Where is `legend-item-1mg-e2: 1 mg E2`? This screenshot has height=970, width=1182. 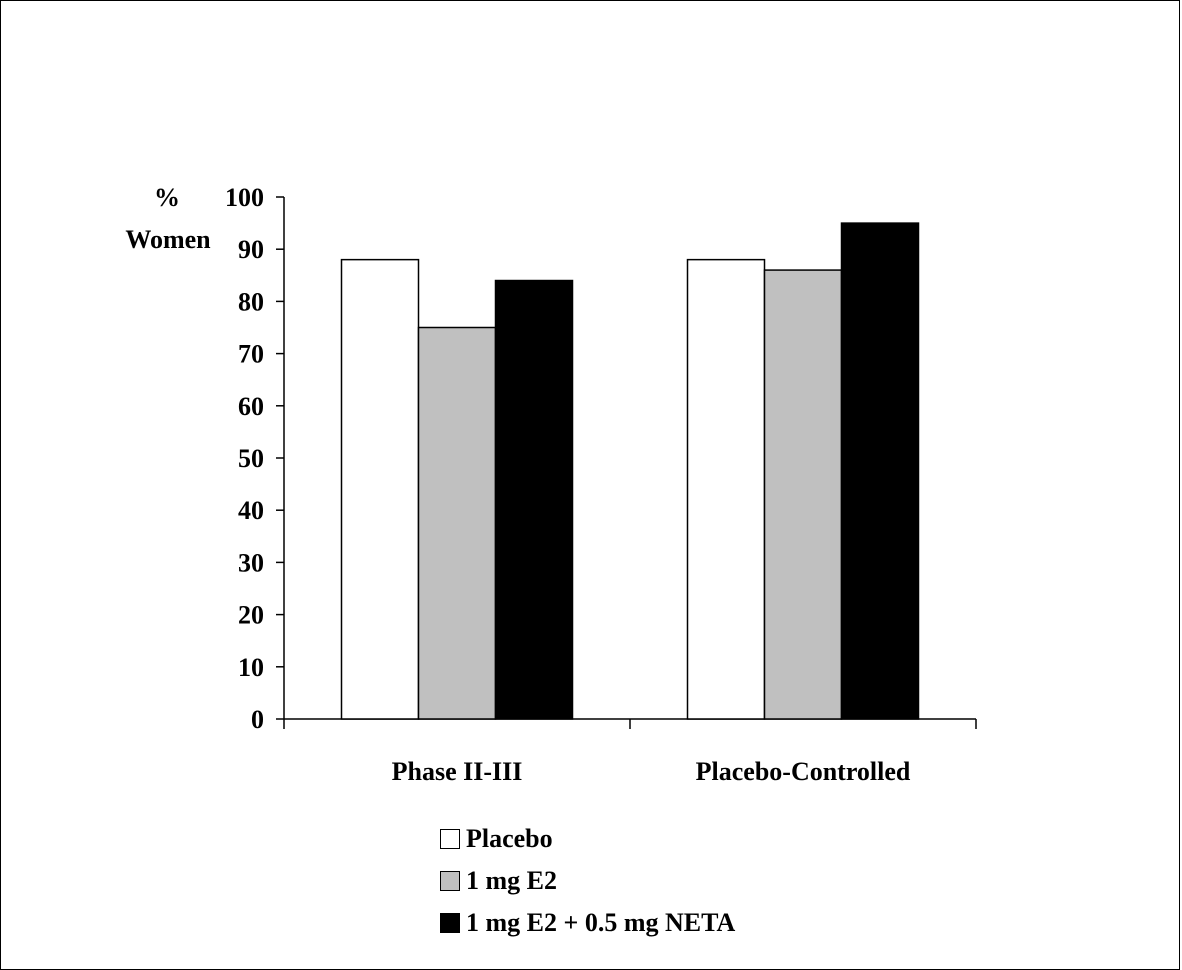
legend-item-1mg-e2: 1 mg E2 is located at coordinates (587, 881).